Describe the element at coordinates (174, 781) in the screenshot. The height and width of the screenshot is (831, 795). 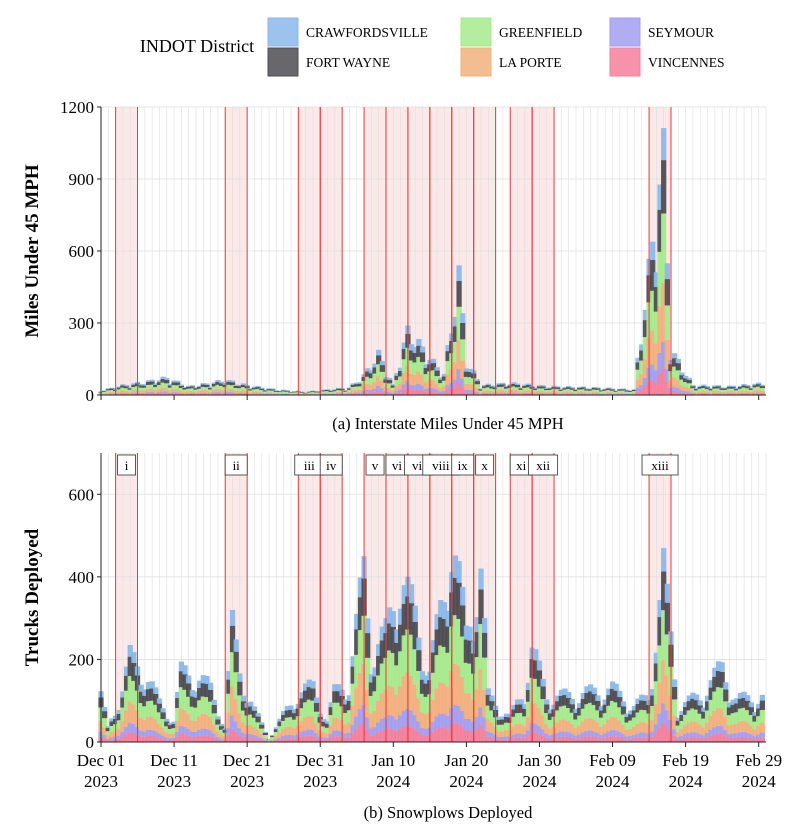
I see `x-tick-label-year: 2023` at that location.